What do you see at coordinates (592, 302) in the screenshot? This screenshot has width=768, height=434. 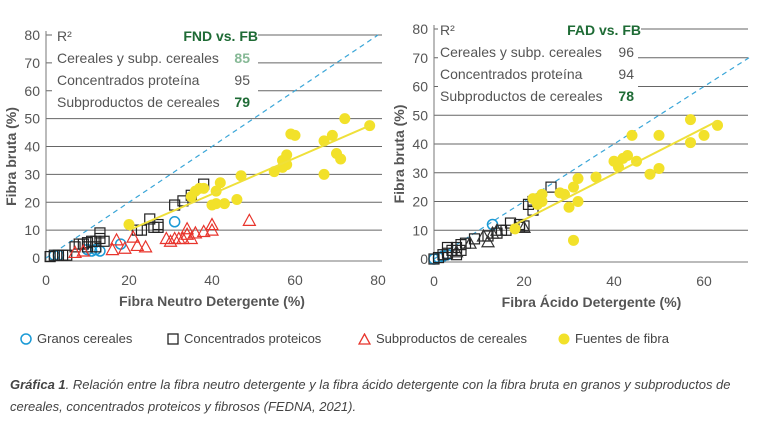 I see `x-axis-title: Fibra Ácido Detergente (%)` at bounding box center [592, 302].